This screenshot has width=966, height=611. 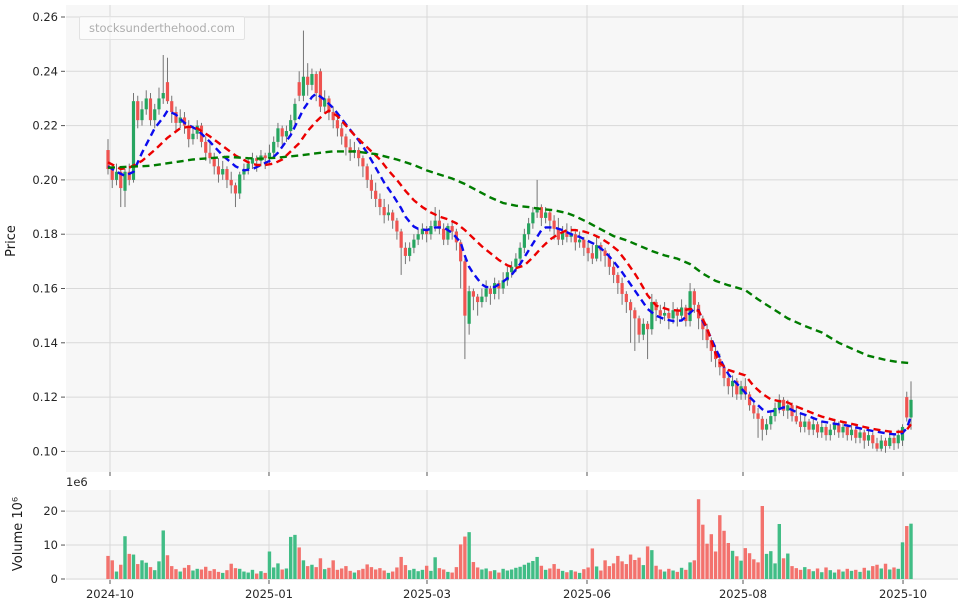 What do you see at coordinates (45, 343) in the screenshot?
I see `price-tick-label: 0.14` at bounding box center [45, 343].